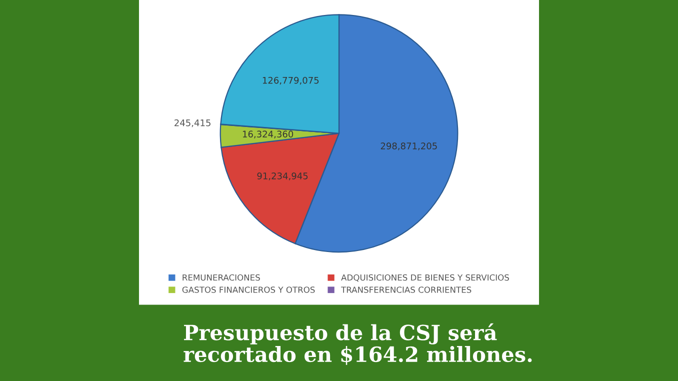 The image size is (678, 381). Describe the element at coordinates (268, 134) in the screenshot. I see `data-label: 16,324,360` at that location.